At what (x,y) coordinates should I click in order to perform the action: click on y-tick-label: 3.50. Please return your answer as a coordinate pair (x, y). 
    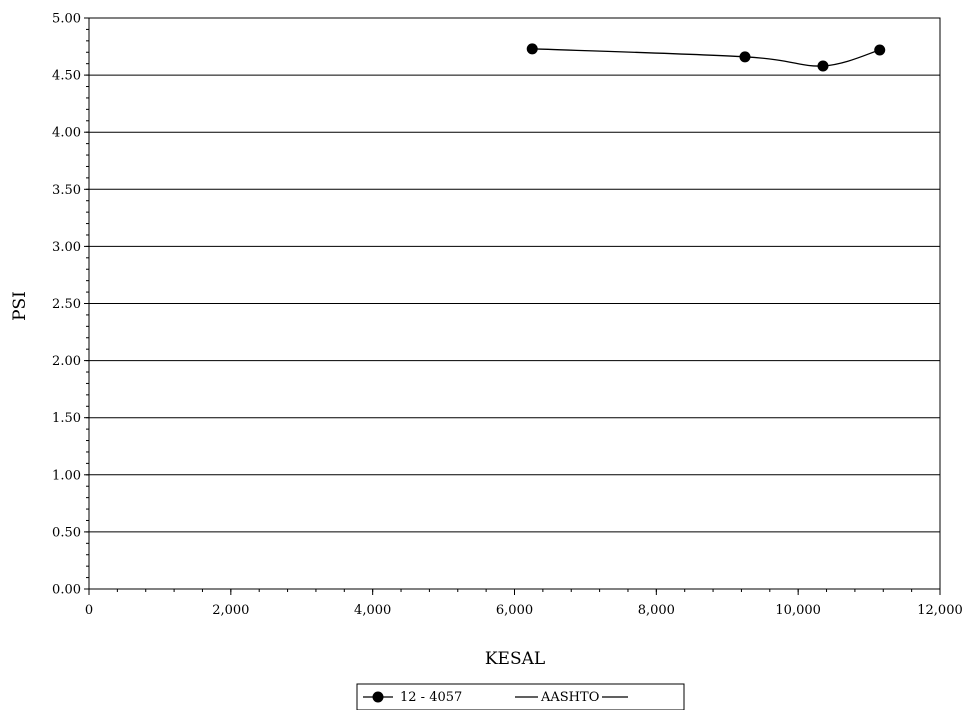
    Looking at the image, I should click on (66, 190).